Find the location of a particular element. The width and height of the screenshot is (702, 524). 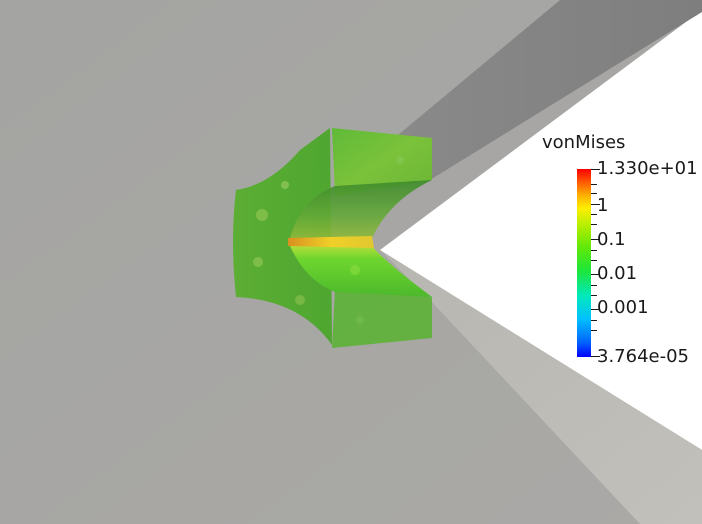

colorbar-tick-label: 1 is located at coordinates (603, 205).